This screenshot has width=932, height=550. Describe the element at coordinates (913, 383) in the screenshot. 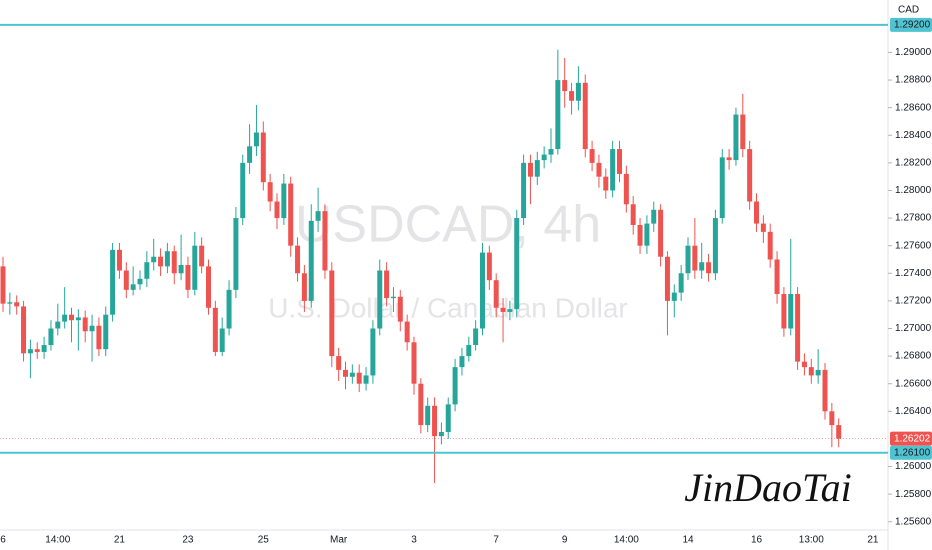

I see `y-tick-label: 1.26600` at that location.